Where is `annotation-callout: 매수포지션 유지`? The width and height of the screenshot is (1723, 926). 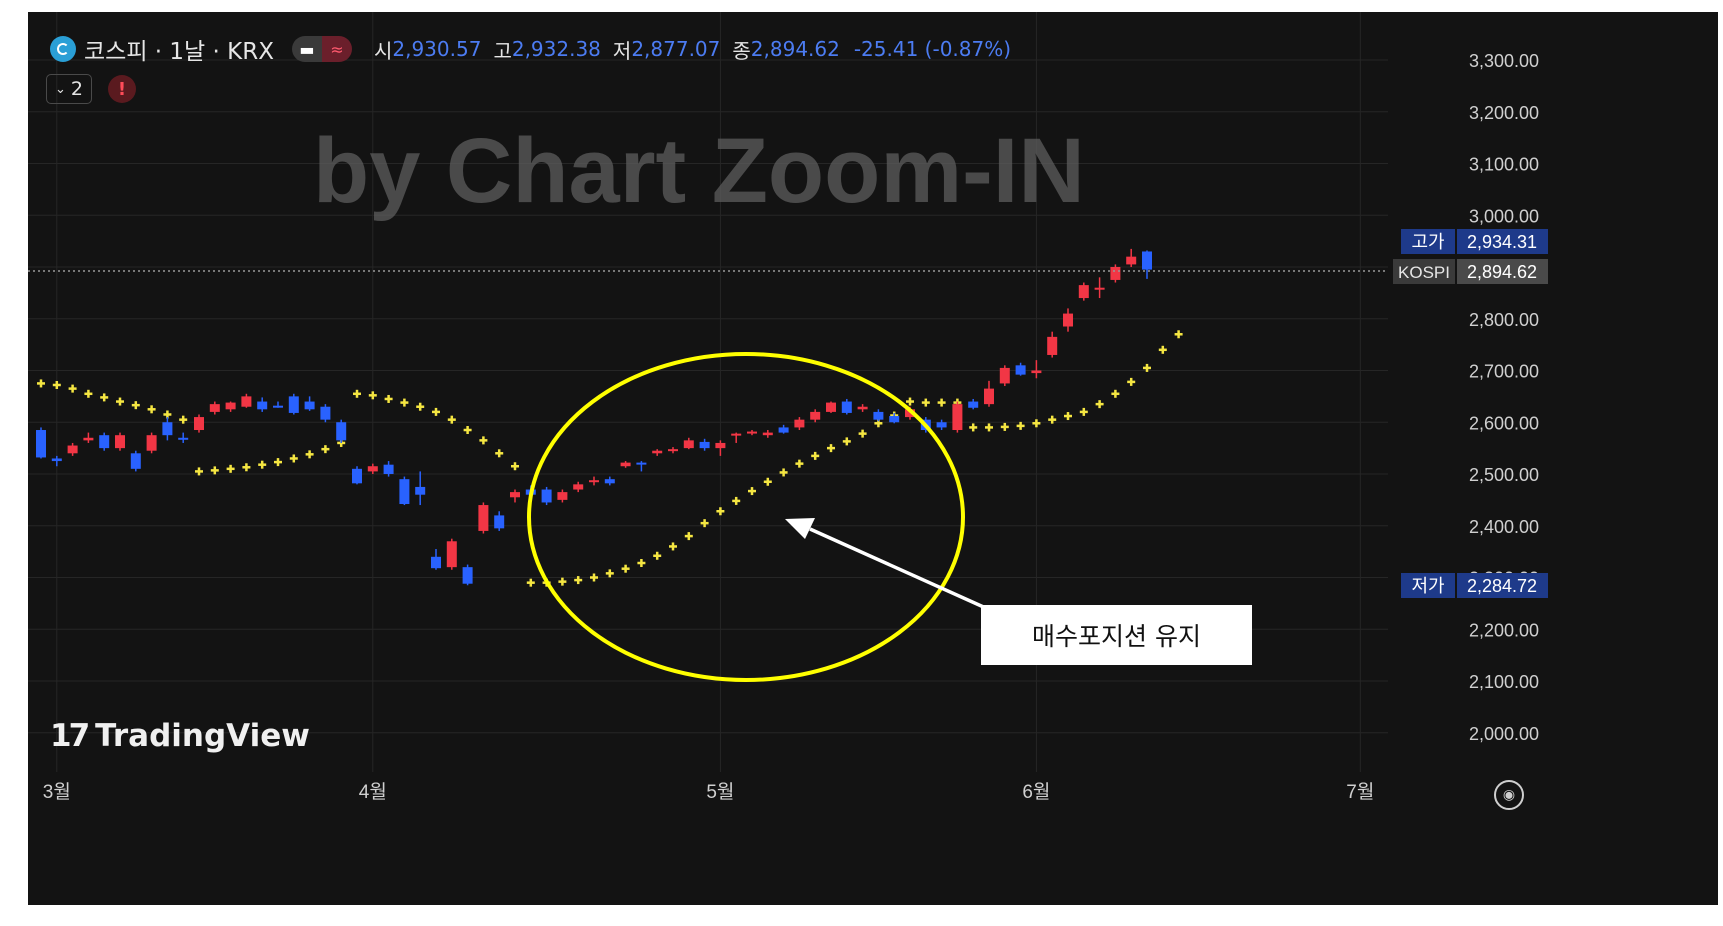
annotation-callout: 매수포지션 유지 is located at coordinates (1116, 635).